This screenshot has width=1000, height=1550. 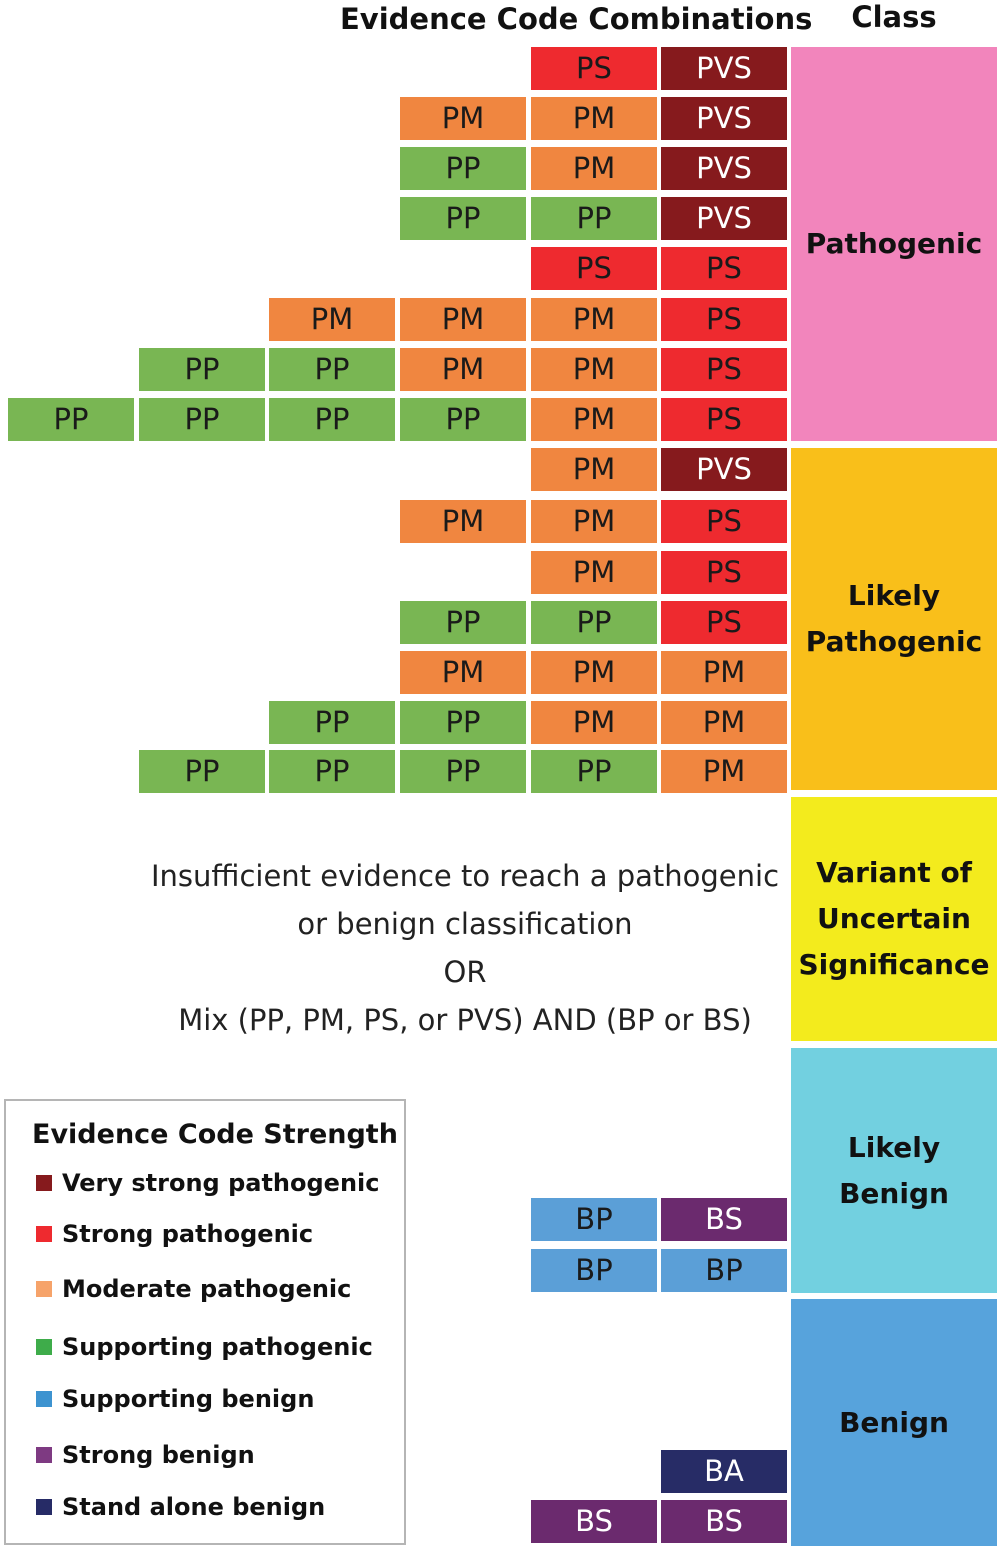 I want to click on legend-label: Stand alone benign, so click(x=194, y=1507).